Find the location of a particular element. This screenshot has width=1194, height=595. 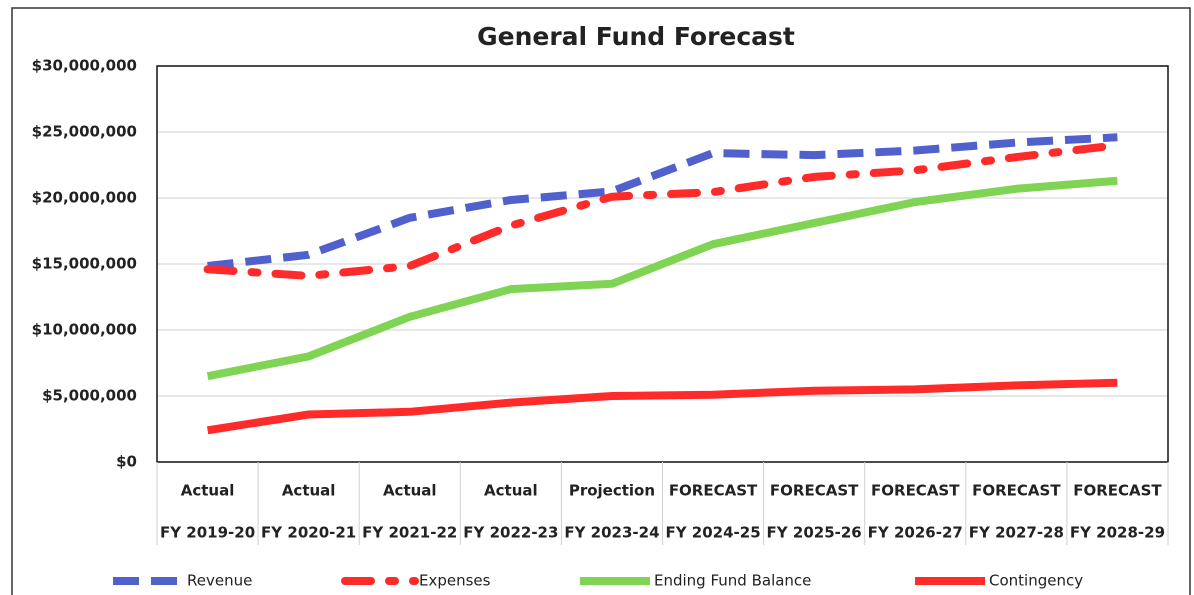

x-tick-label: FY 2026-27 is located at coordinates (915, 533).